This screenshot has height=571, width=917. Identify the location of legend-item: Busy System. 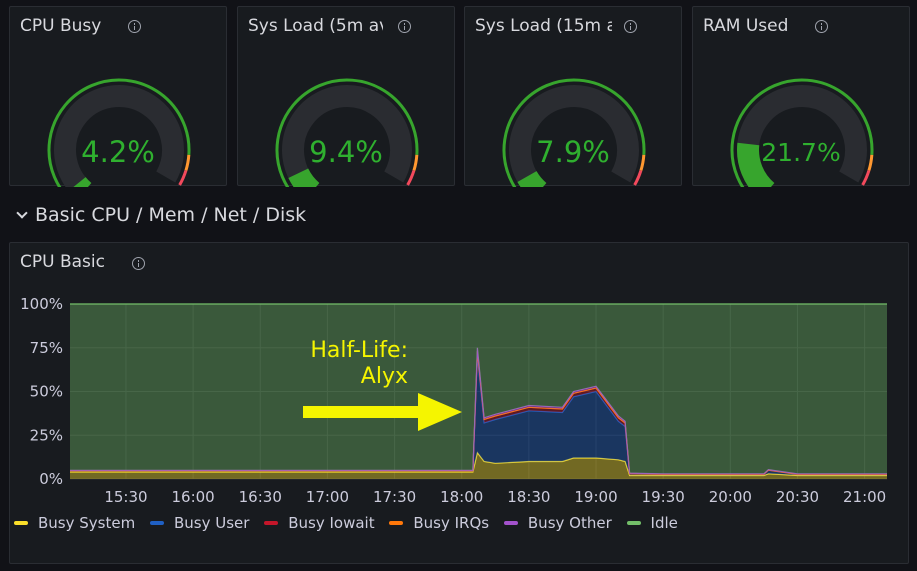
(74, 523).